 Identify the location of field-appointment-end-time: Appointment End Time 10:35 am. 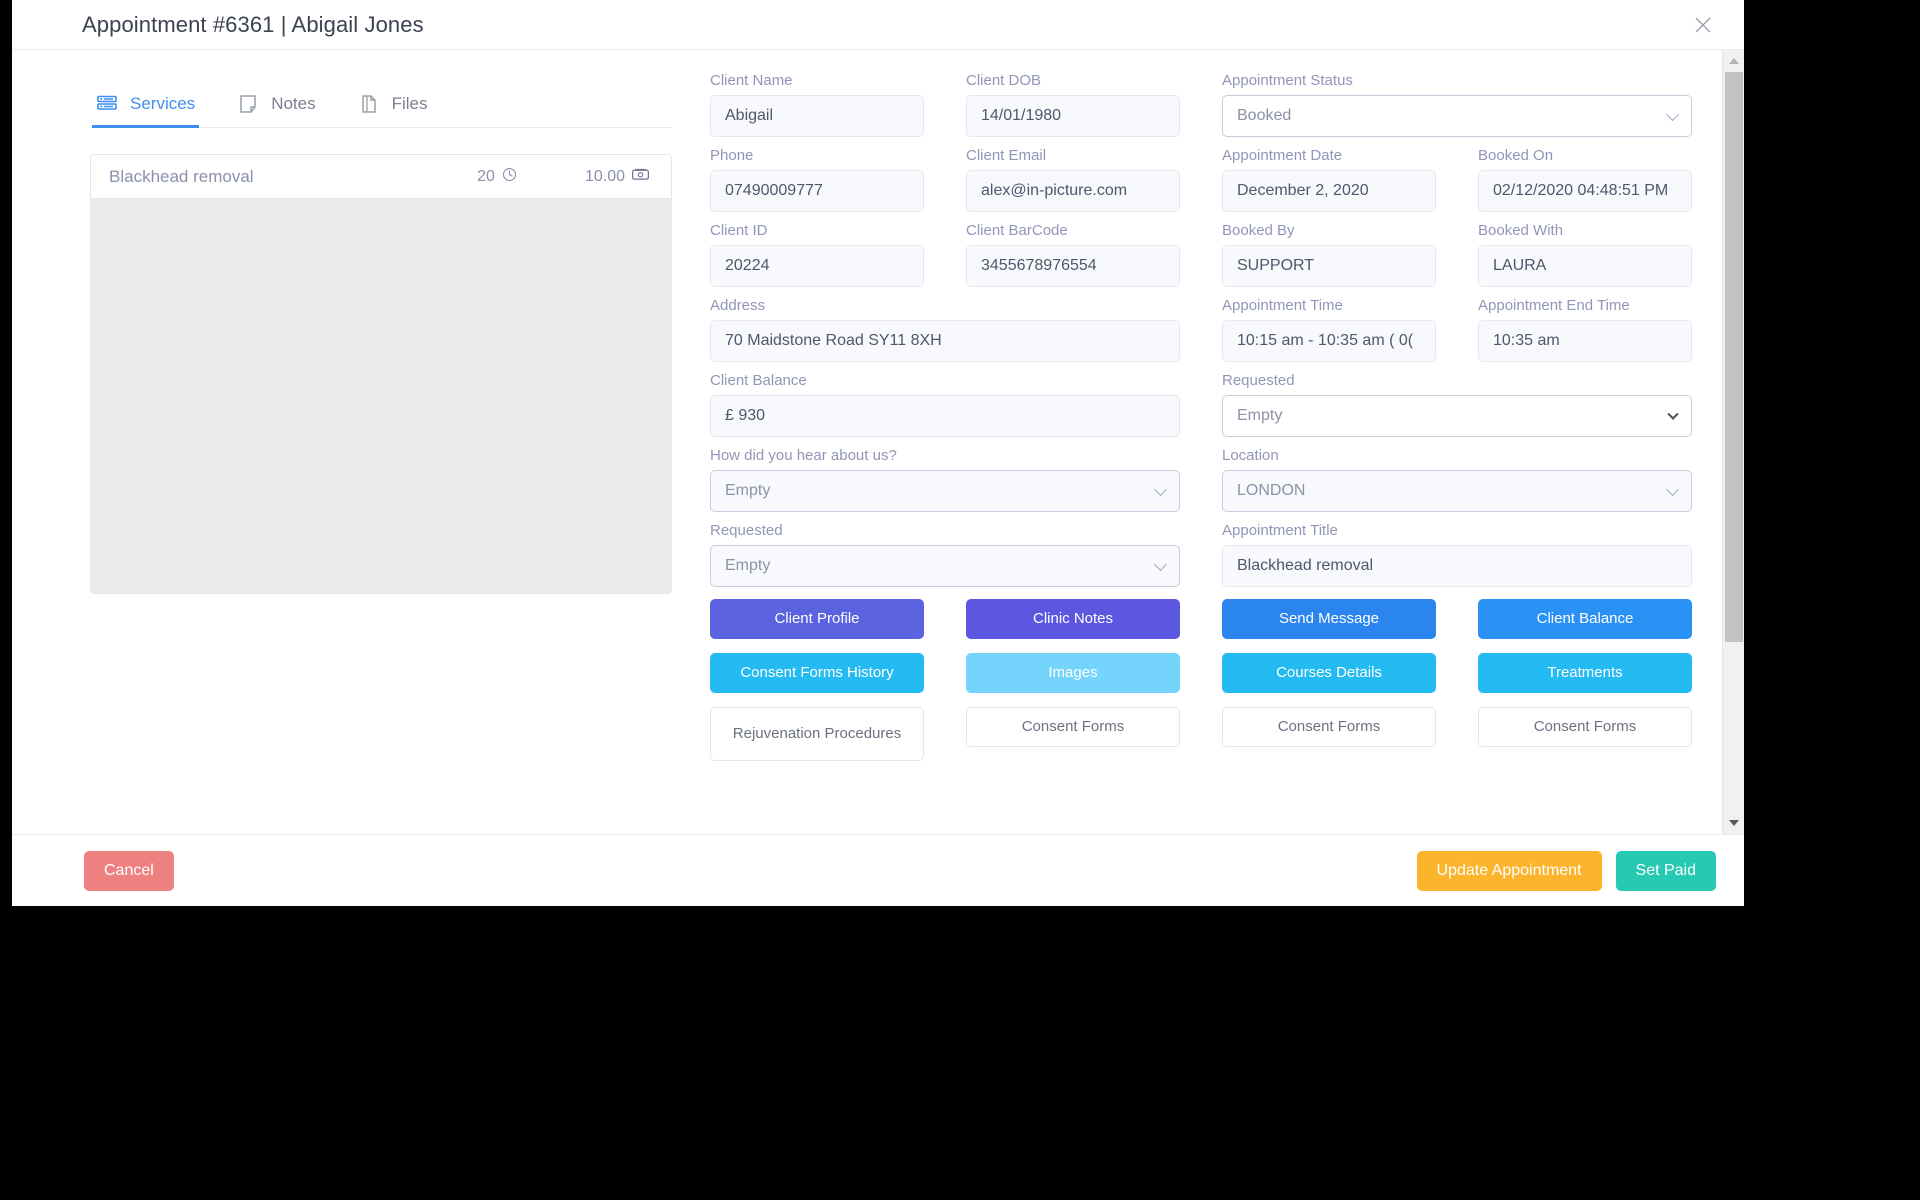
(1585, 329).